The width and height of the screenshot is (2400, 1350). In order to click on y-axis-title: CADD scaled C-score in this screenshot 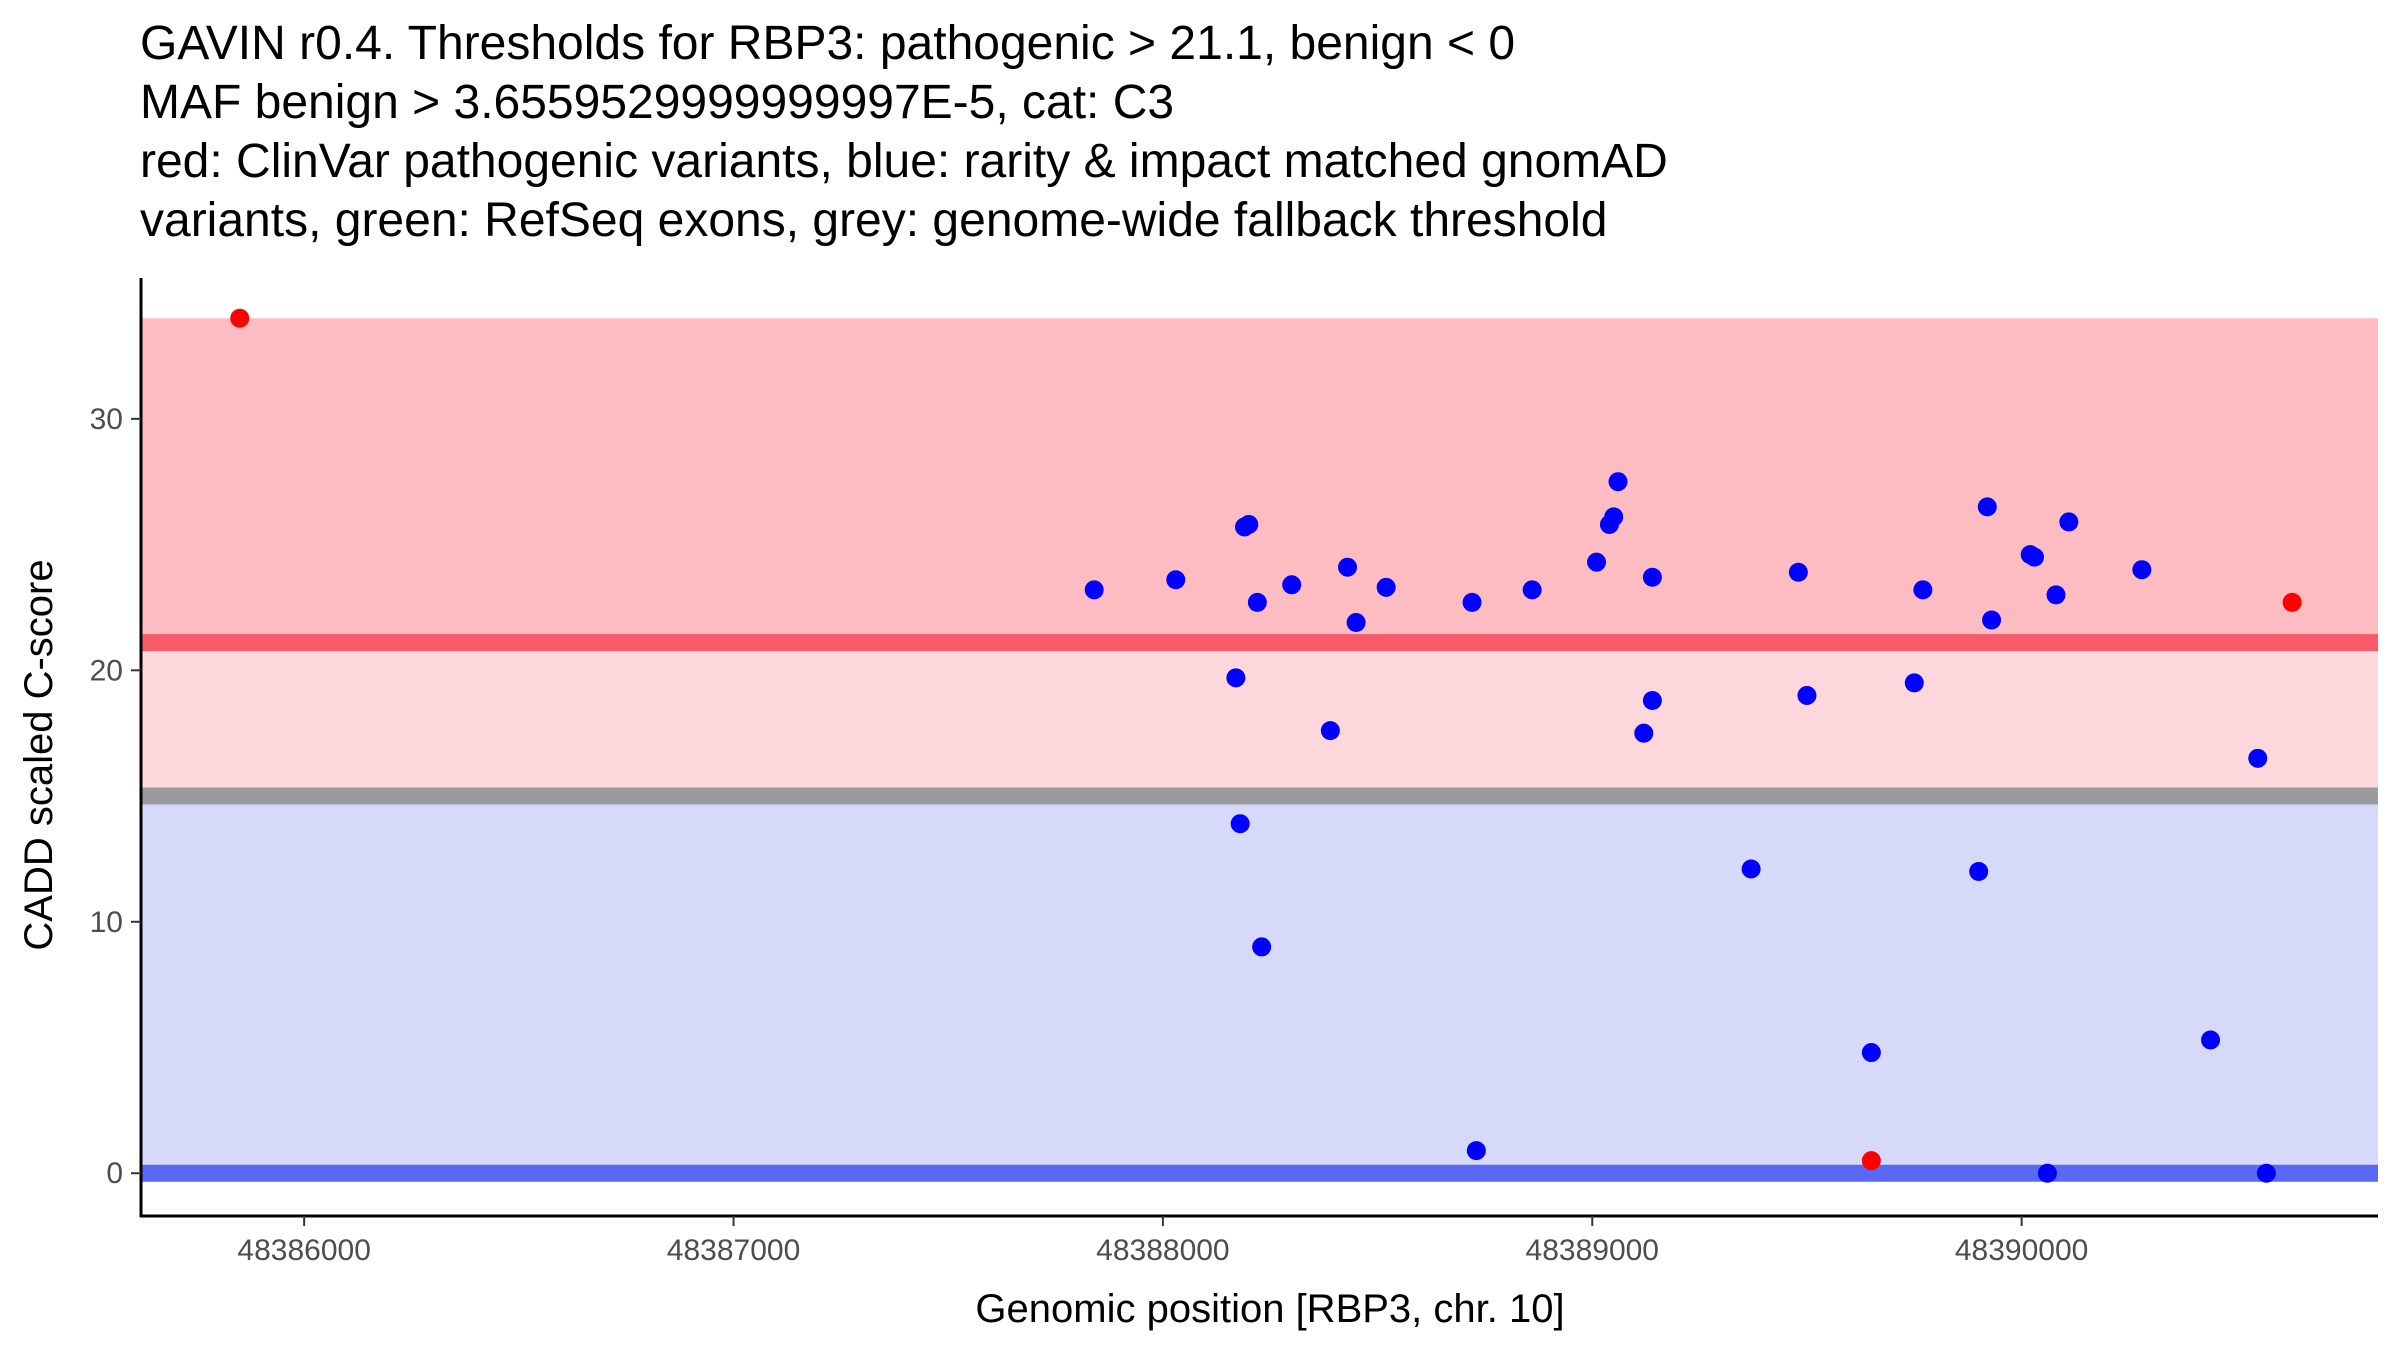, I will do `click(39, 754)`.